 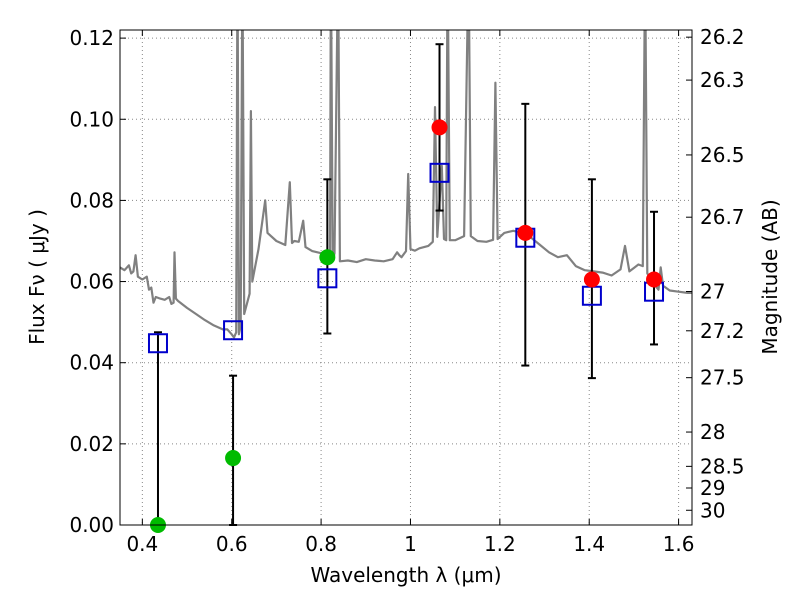 What do you see at coordinates (91, 525) in the screenshot?
I see `y-tick-label: 0.00` at bounding box center [91, 525].